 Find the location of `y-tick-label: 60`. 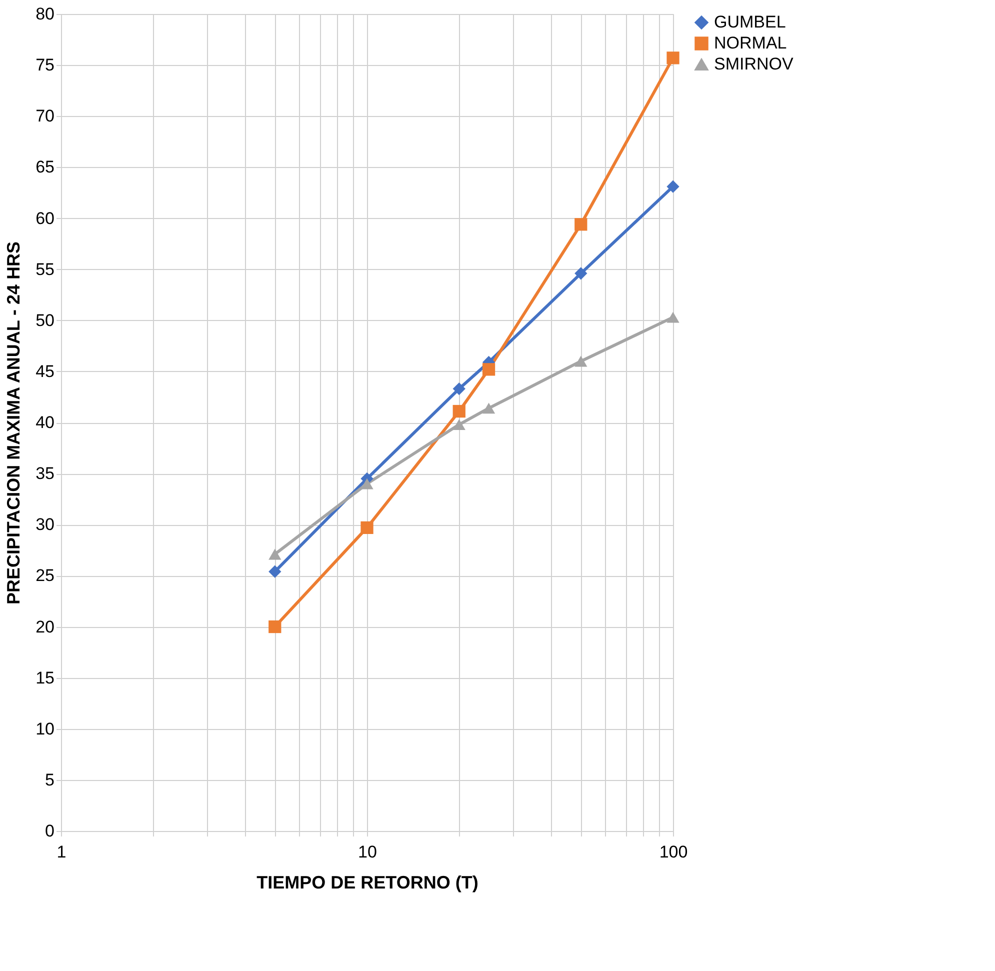

y-tick-label: 60 is located at coordinates (45, 218).